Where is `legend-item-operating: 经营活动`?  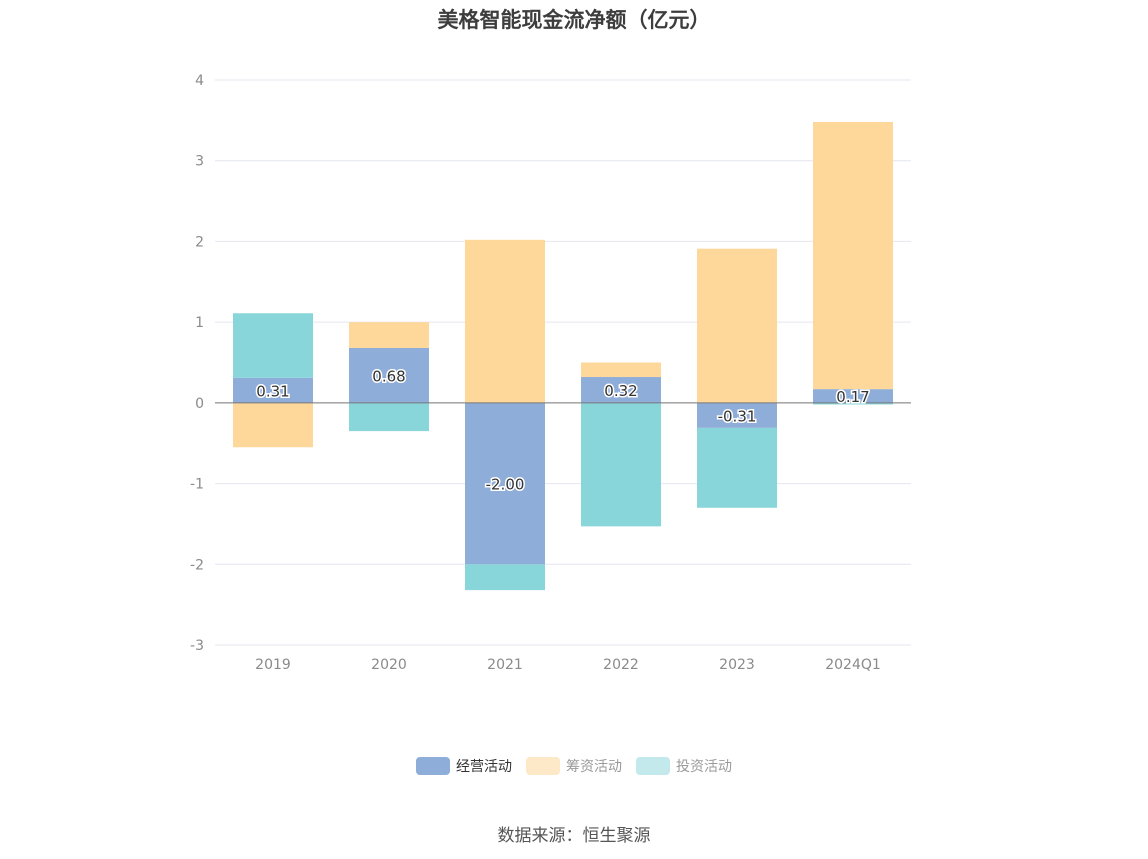 legend-item-operating: 经营活动 is located at coordinates (464, 766).